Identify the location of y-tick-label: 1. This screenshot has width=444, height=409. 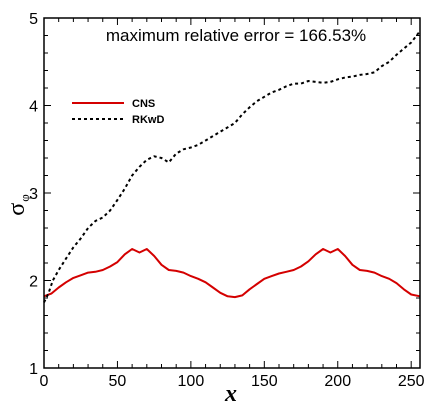
(33, 369).